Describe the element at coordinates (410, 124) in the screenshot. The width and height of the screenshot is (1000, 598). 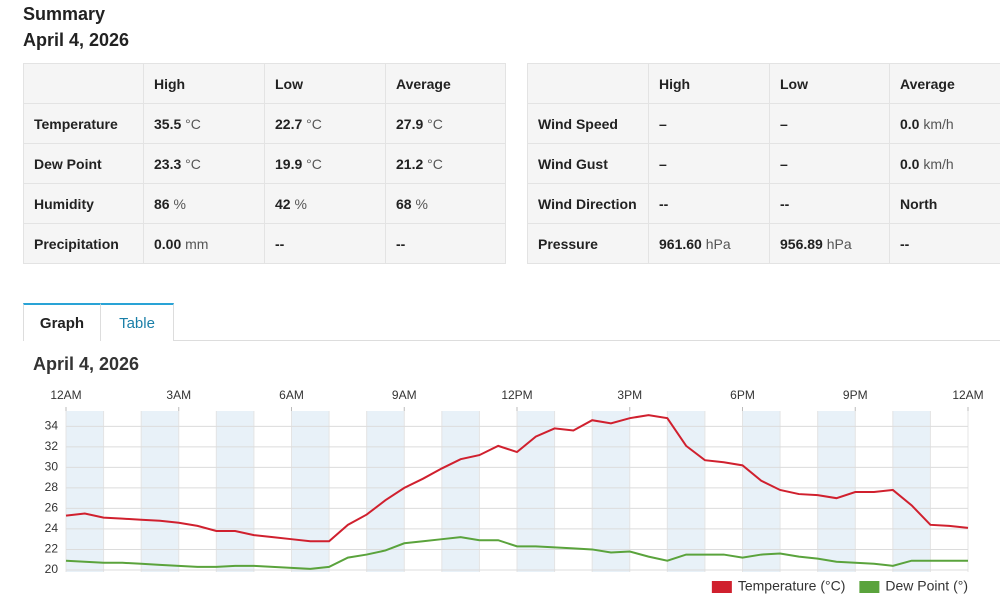
I see `cell-value: 27.9` at that location.